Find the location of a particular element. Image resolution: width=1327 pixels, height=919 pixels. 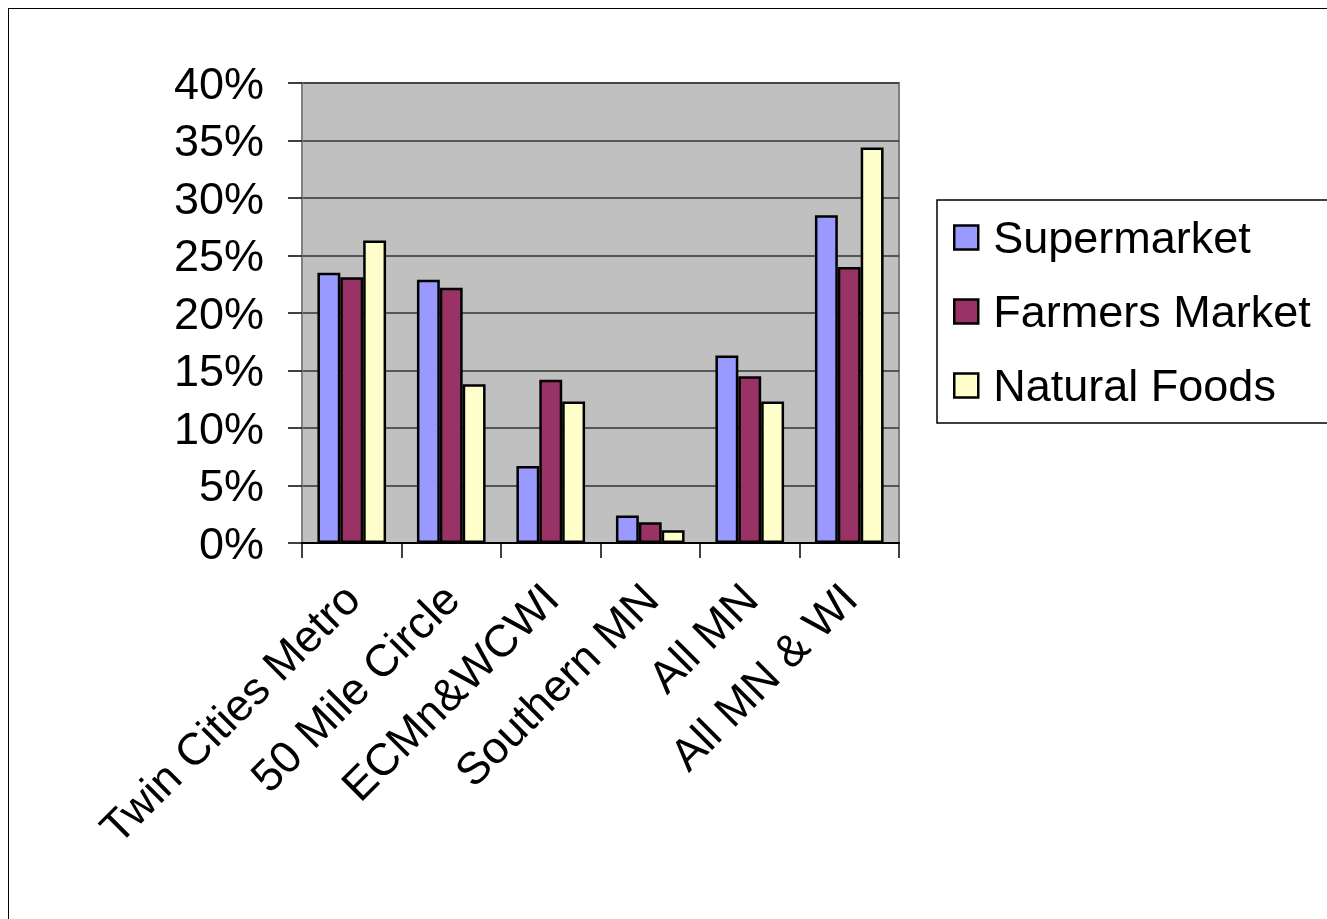

y-tick-label: 30% is located at coordinates (218, 198).